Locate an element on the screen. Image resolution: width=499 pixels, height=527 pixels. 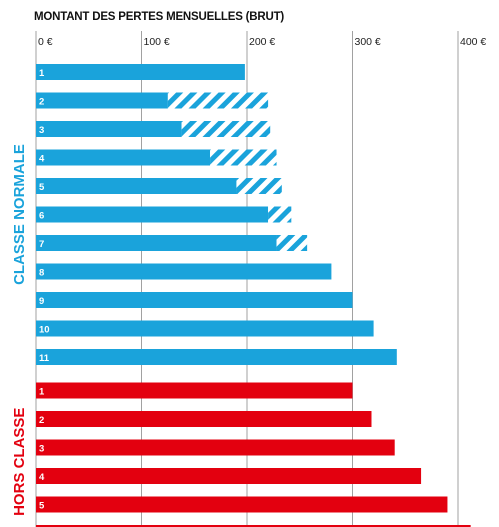
x-tick-label: 0 € is located at coordinates (45, 42).